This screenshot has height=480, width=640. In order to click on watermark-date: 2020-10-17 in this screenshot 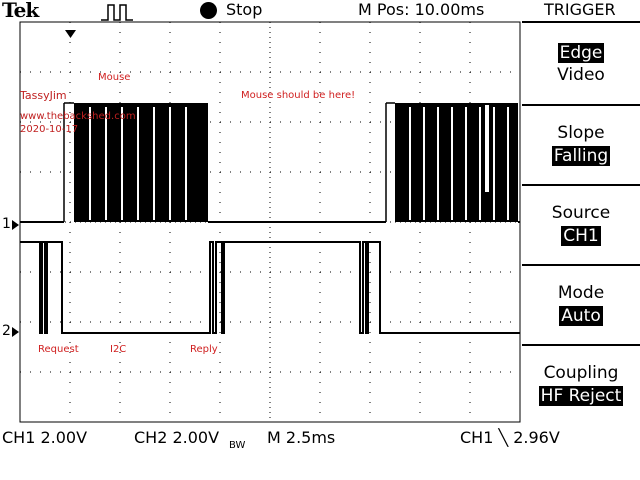, I will do `click(49, 129)`.